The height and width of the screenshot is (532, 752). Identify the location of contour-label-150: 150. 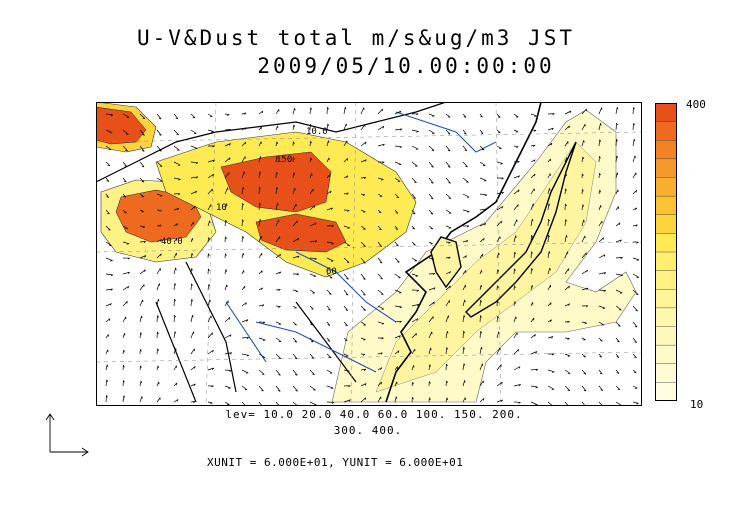
(284, 160).